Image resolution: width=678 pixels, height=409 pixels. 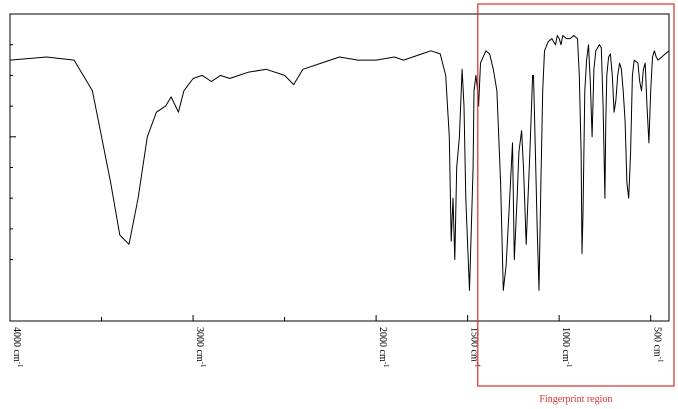 What do you see at coordinates (13, 152) in the screenshot?
I see `y-axis-ticks` at bounding box center [13, 152].